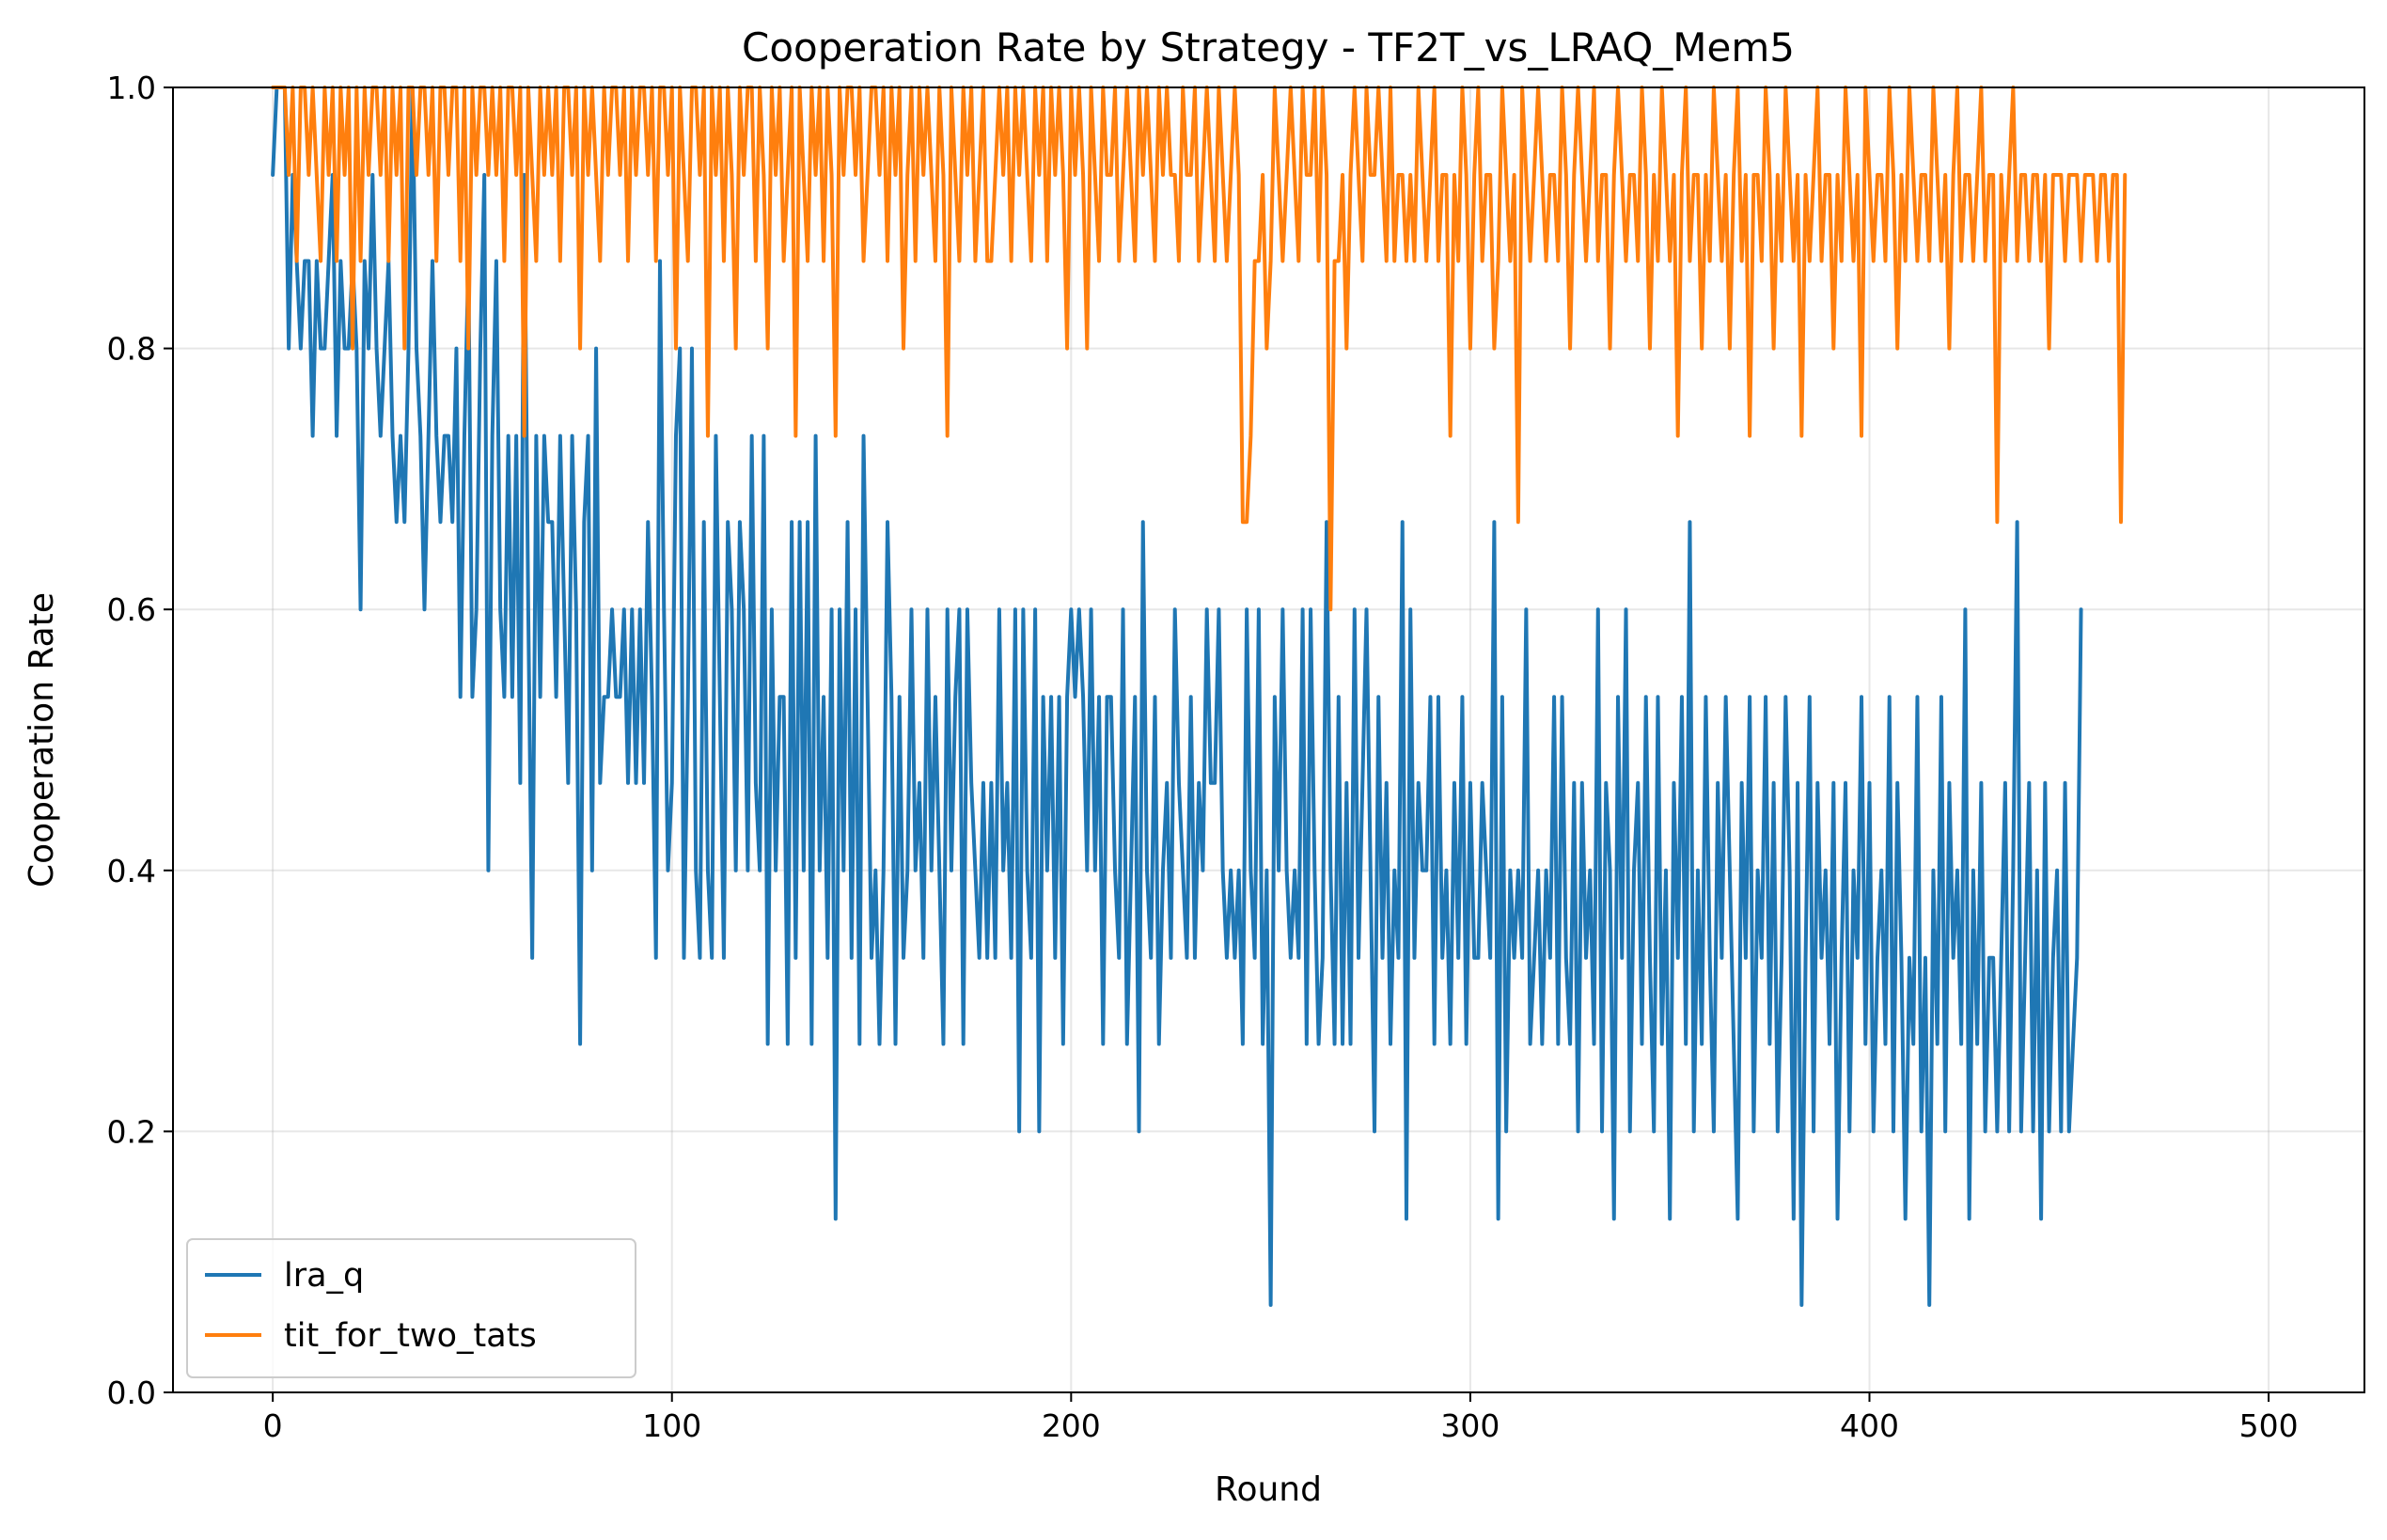  Describe the element at coordinates (410, 1336) in the screenshot. I see `legend-label-tit-for-two-tats: tit_for_two_tats` at that location.